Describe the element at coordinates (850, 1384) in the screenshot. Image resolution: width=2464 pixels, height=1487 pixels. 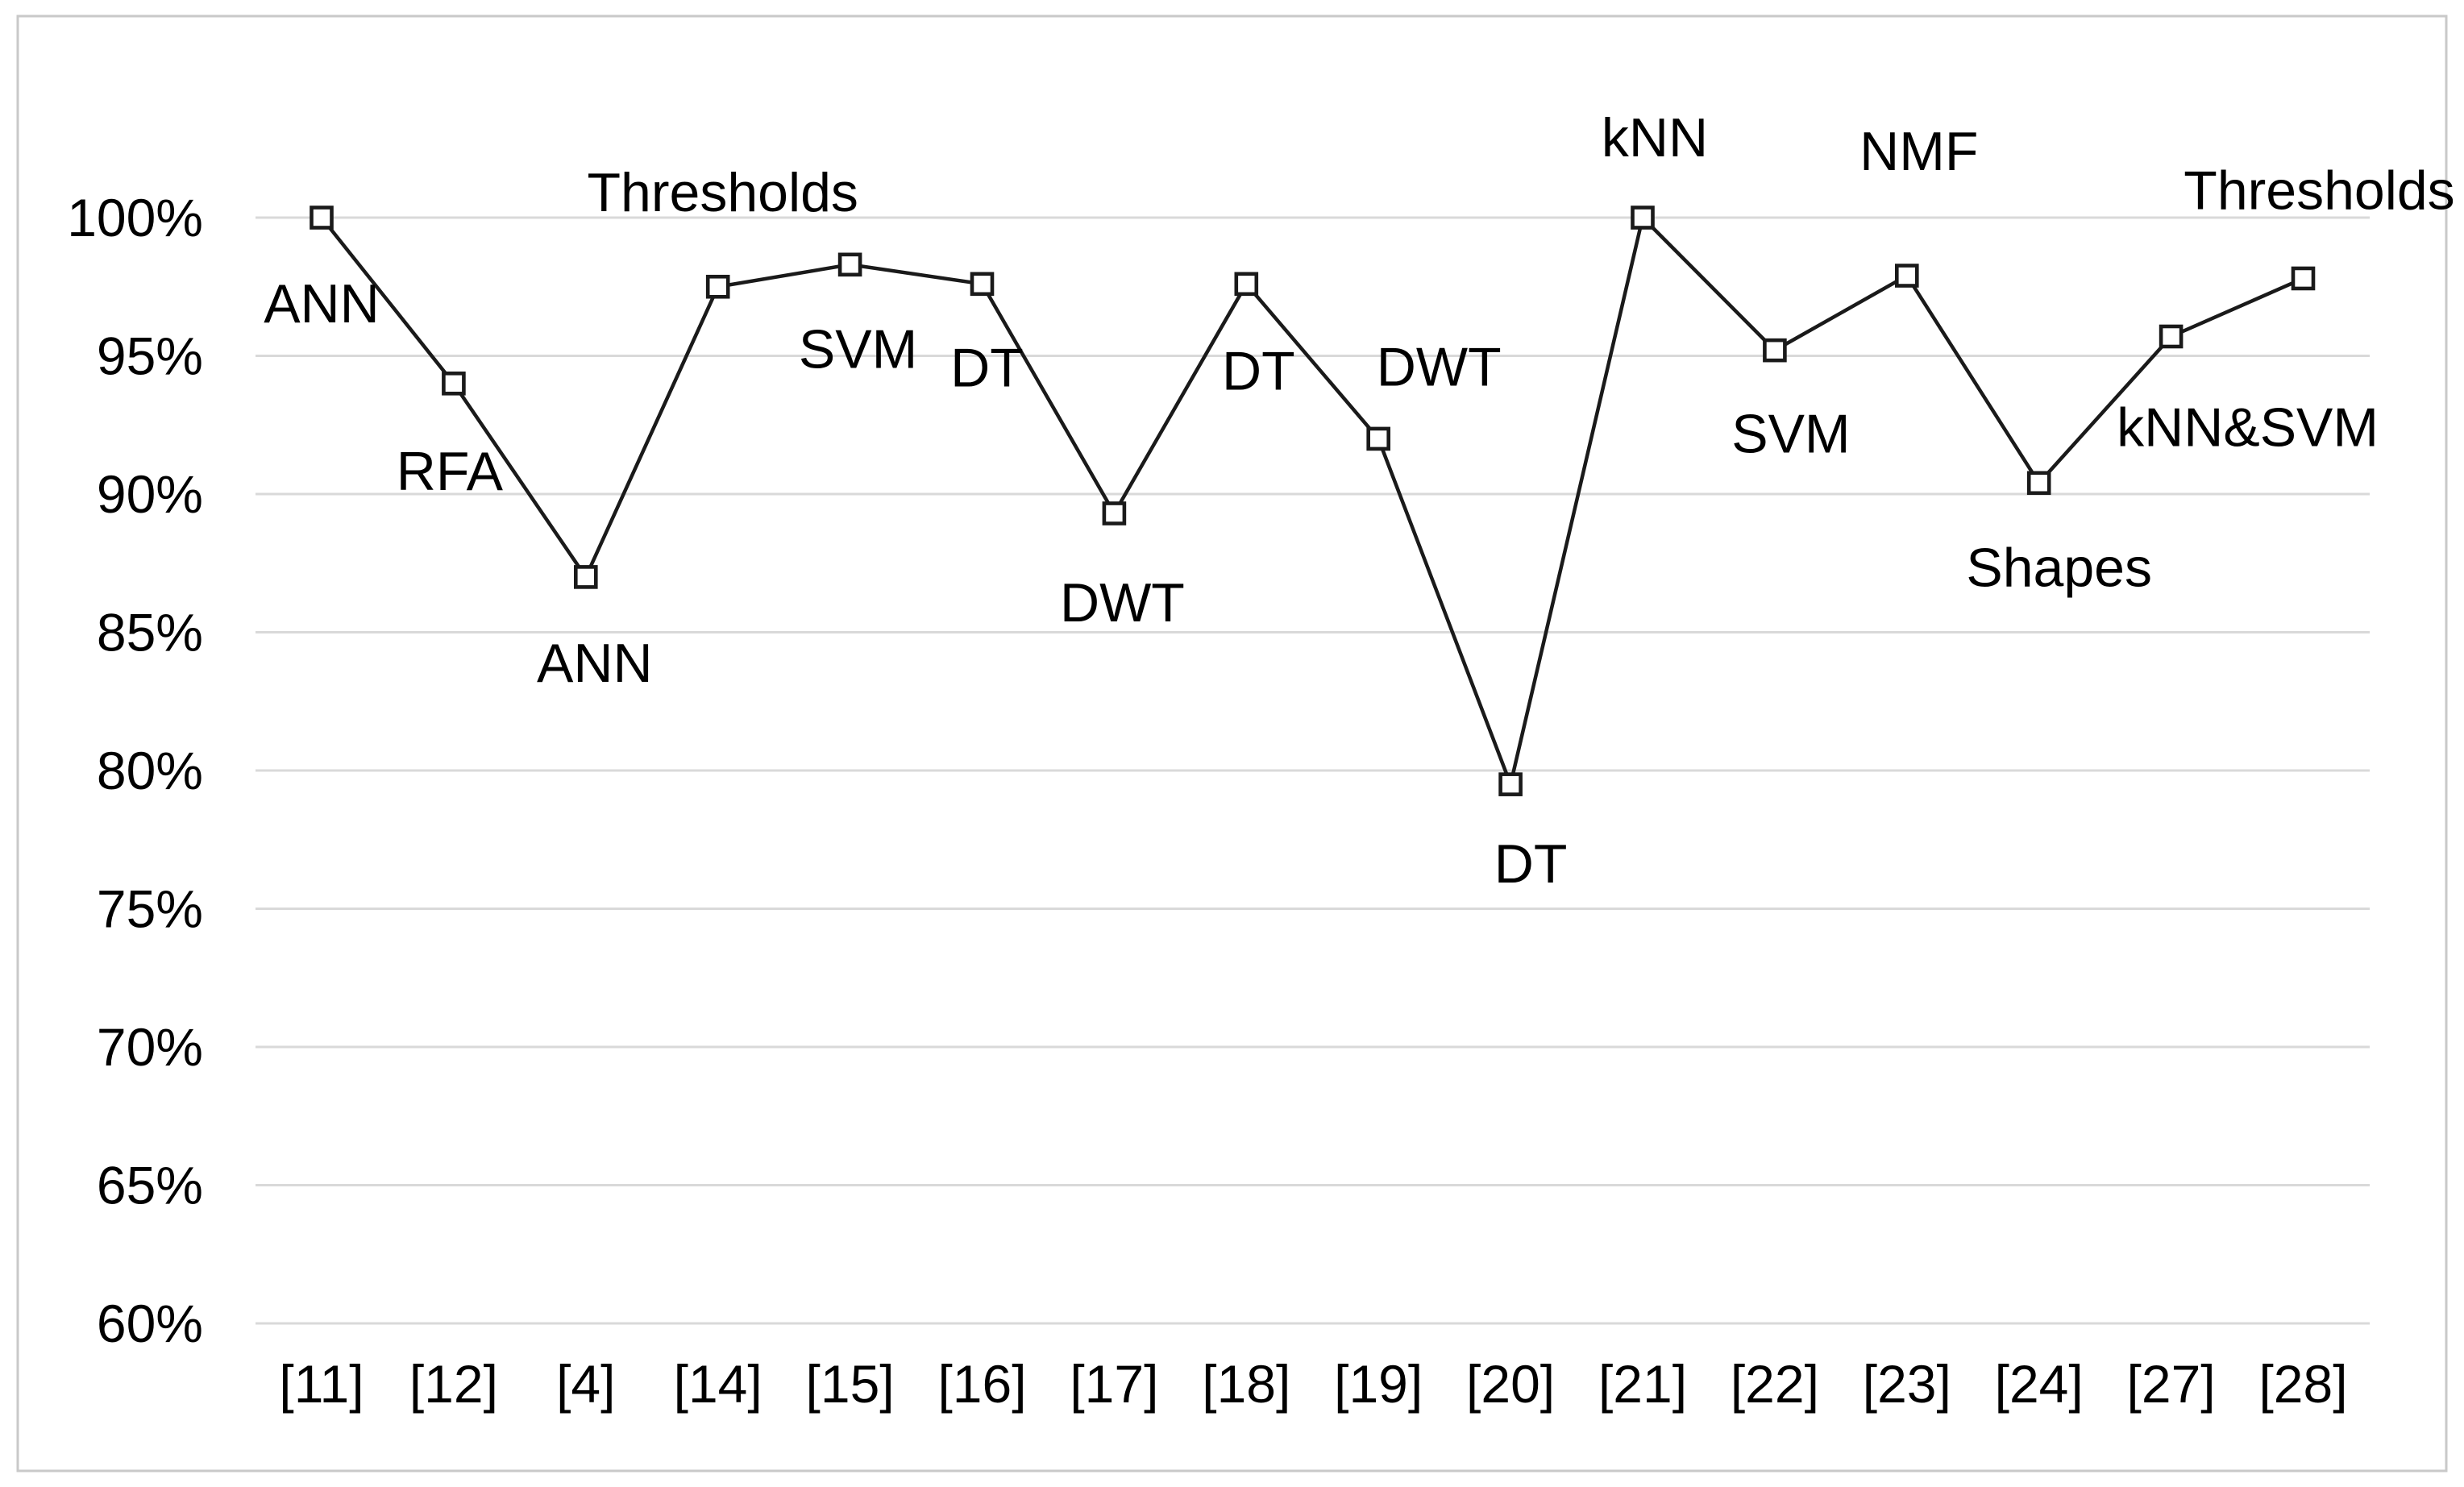
I see `x-axis-tick-label: [15]` at that location.